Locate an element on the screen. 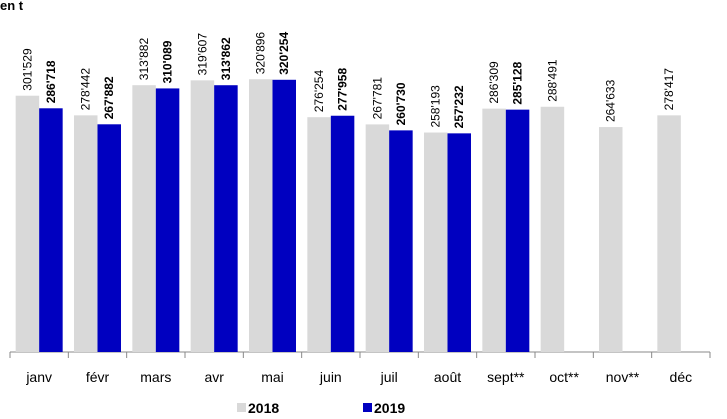  x-tick-label: nov** is located at coordinates (623, 377).